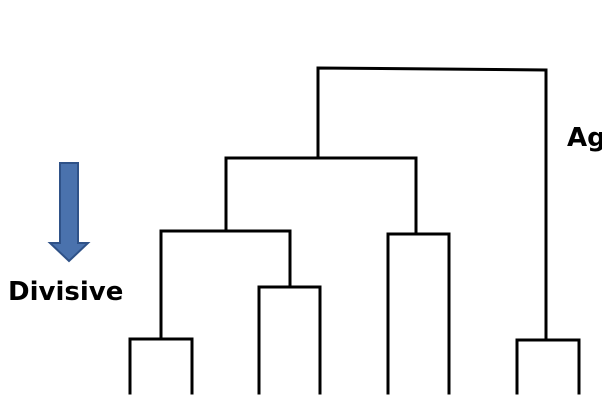 The height and width of the screenshot is (414, 602). What do you see at coordinates (69, 212) in the screenshot?
I see `arrow-down-icon` at bounding box center [69, 212].